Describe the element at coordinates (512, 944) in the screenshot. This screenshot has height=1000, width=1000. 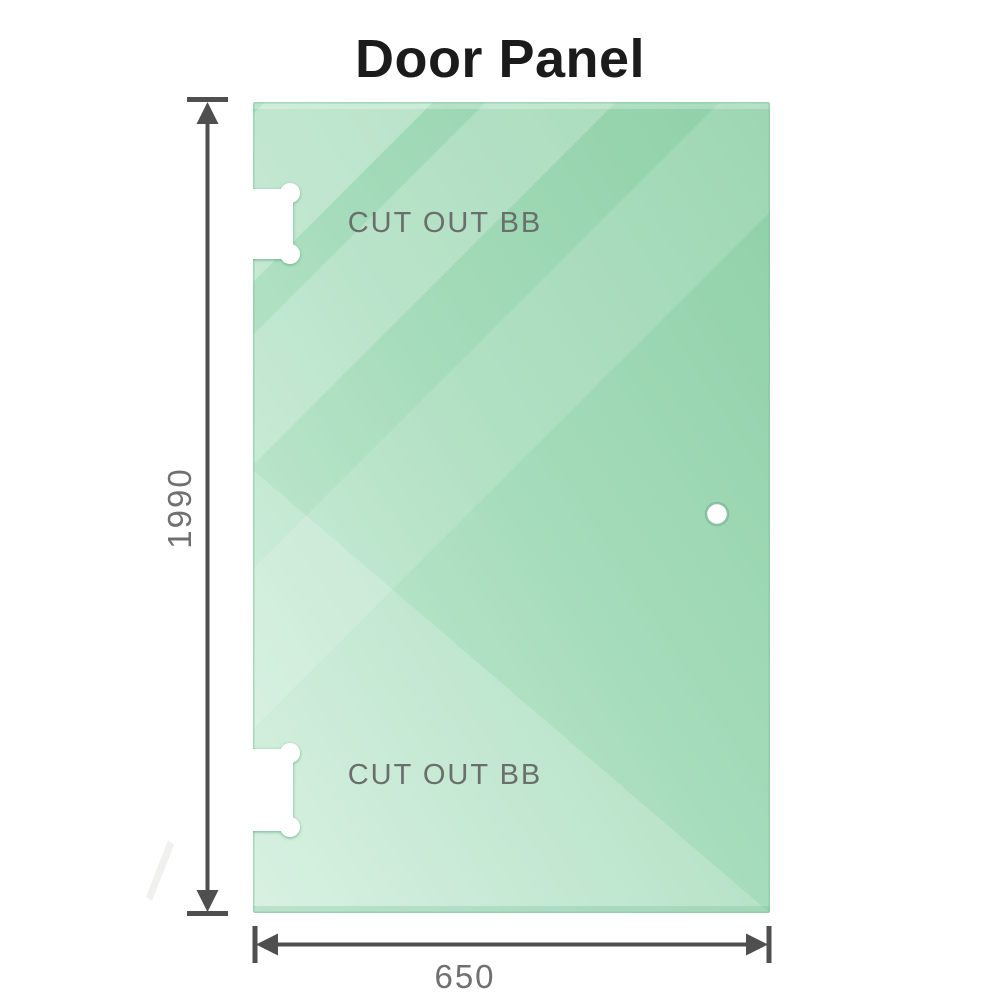
I see `width-dimension` at that location.